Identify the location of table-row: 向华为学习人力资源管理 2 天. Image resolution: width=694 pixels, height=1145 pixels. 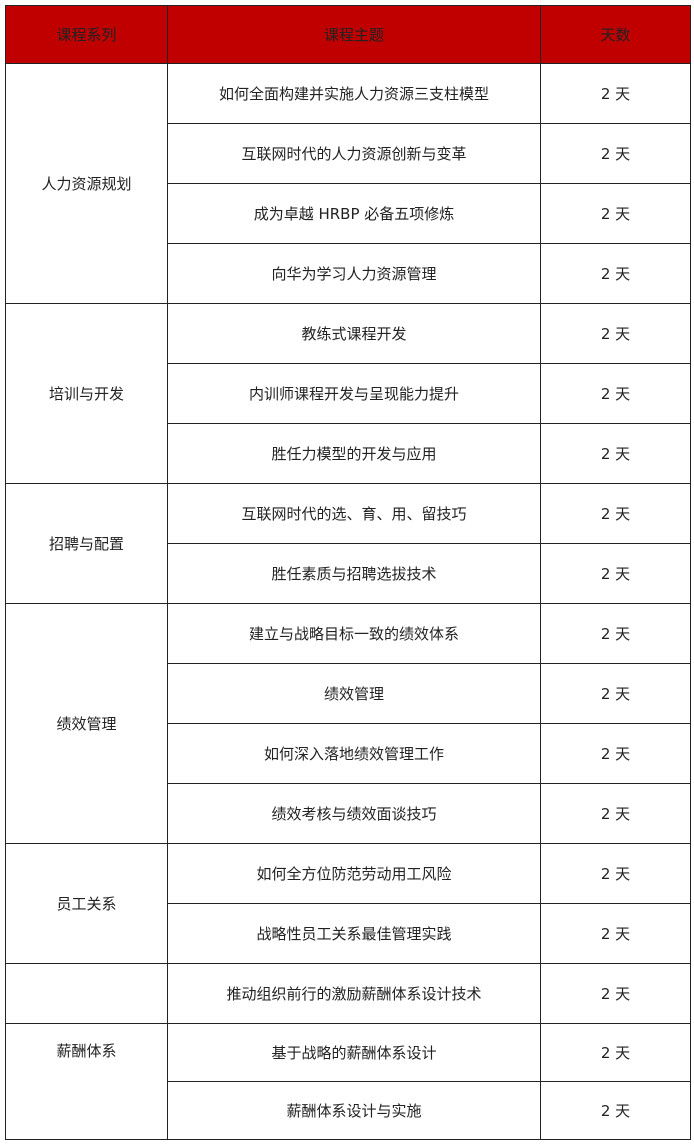
(348, 273).